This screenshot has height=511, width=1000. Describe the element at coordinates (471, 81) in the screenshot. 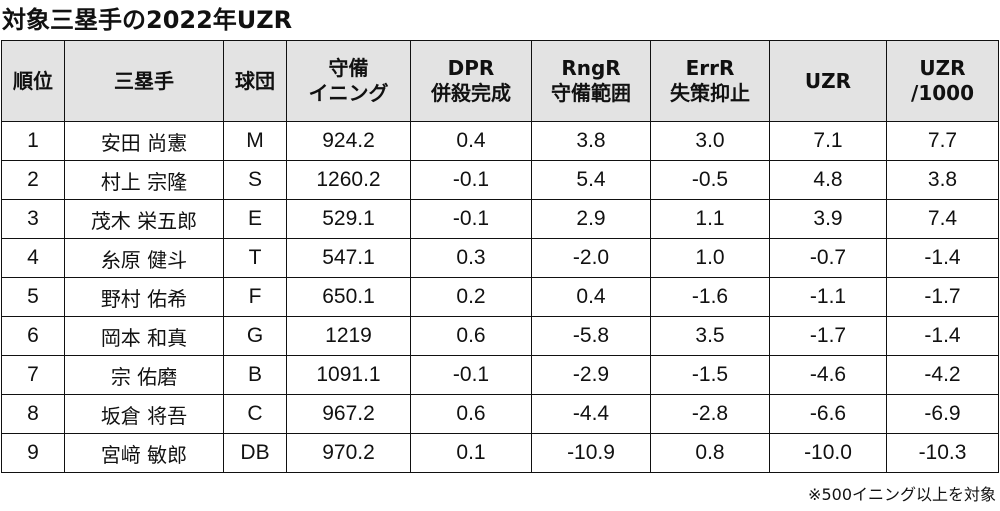

I see `header-dpr: DPR 併殺完成` at that location.